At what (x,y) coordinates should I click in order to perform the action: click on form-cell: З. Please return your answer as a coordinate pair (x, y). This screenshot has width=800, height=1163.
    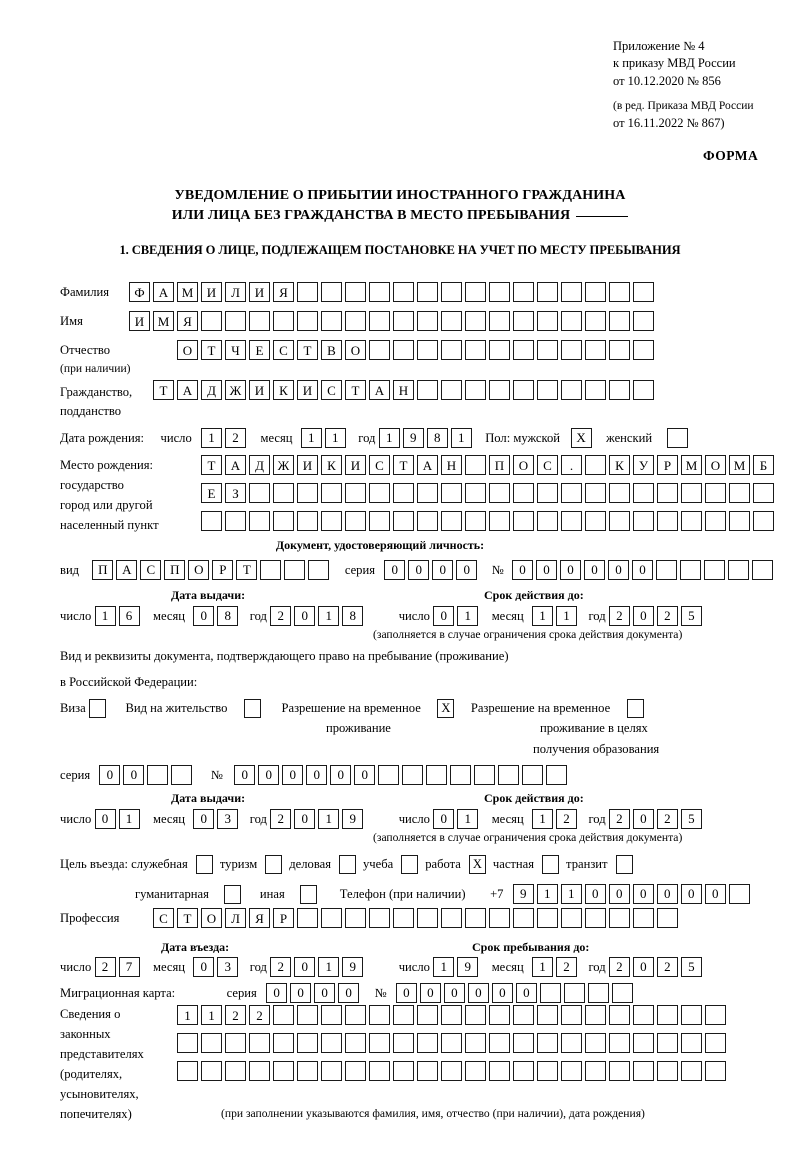
    Looking at the image, I should click on (235, 493).